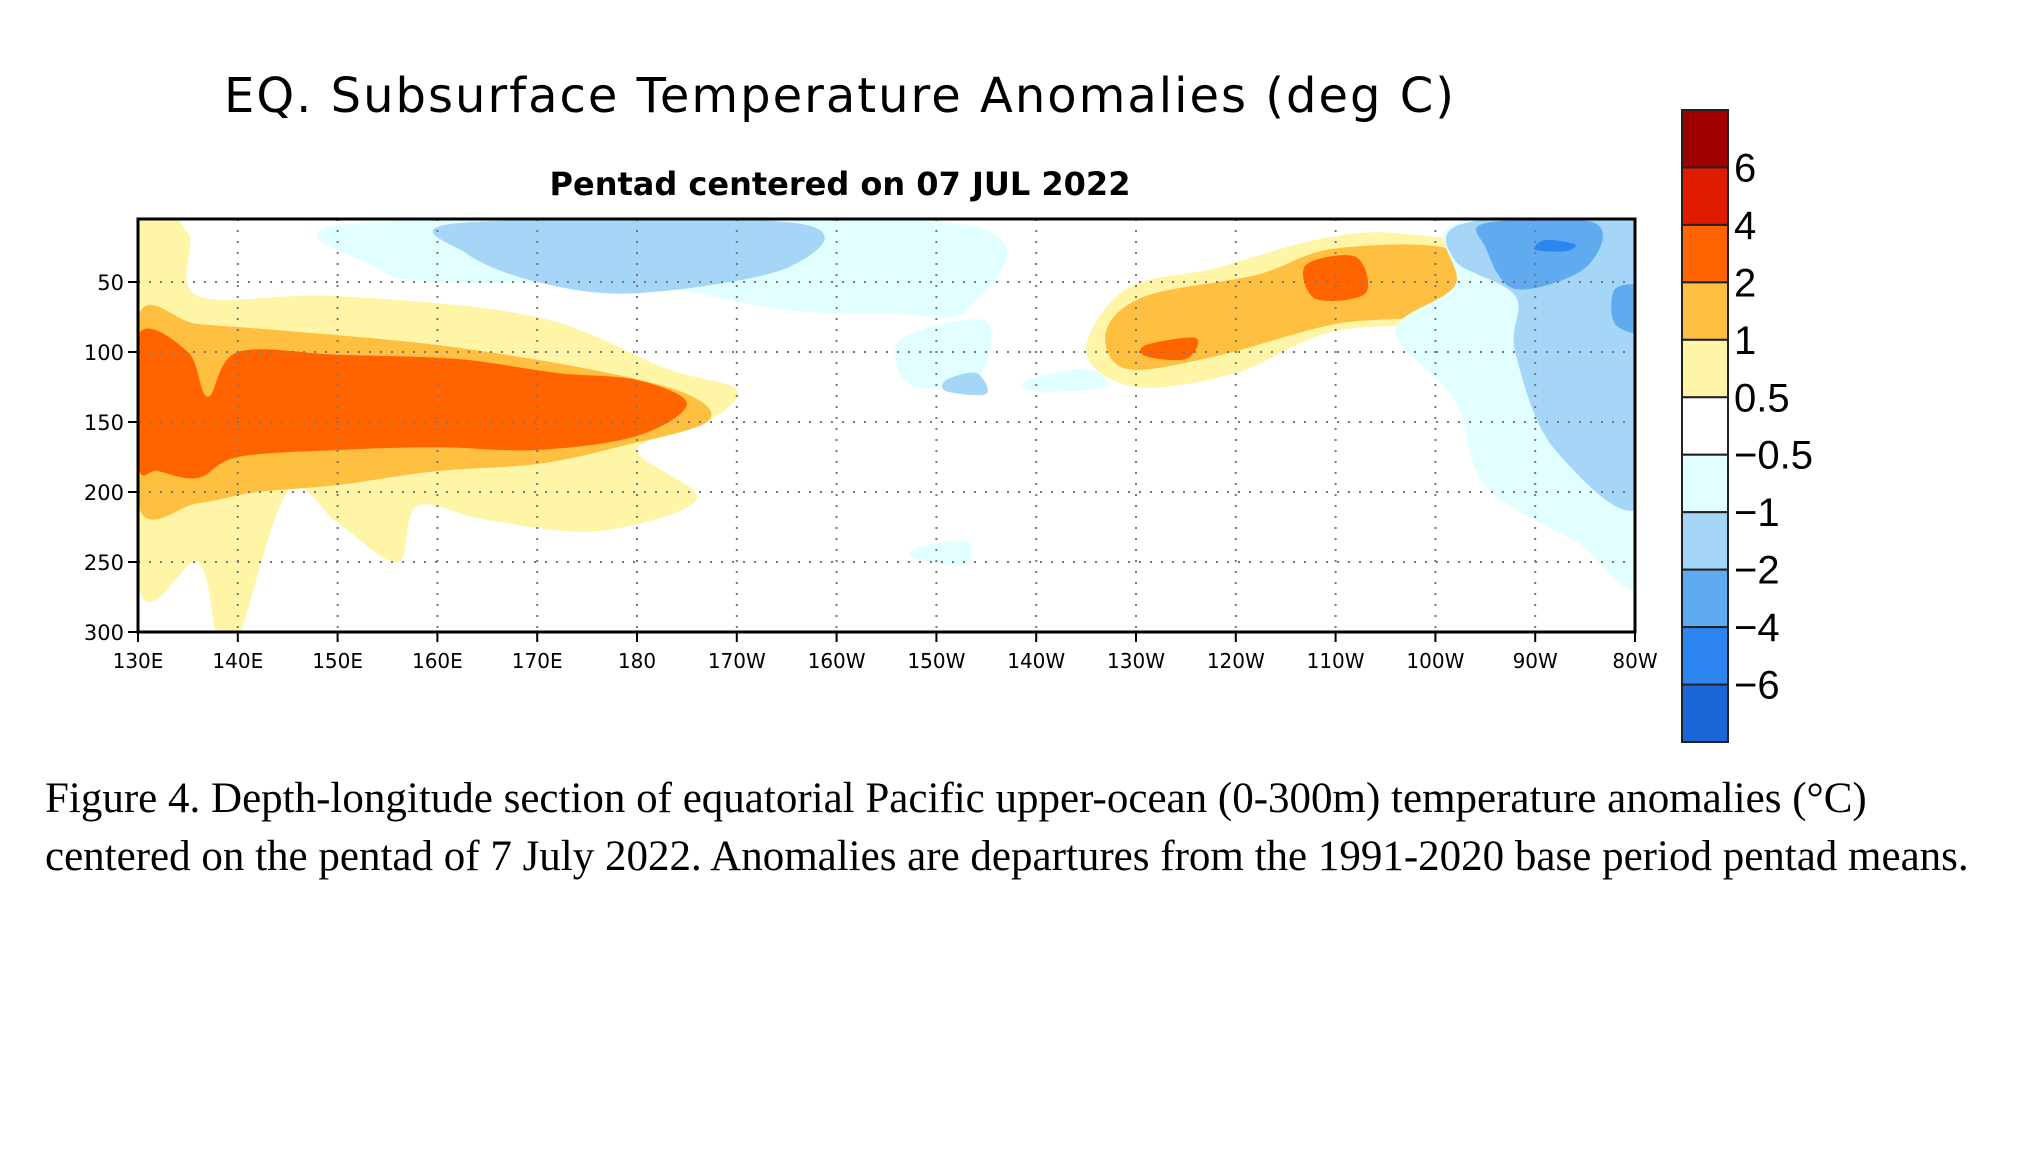 This screenshot has width=2040, height=1155. Describe the element at coordinates (437, 661) in the screenshot. I see `x-tick-label: 160E` at that location.